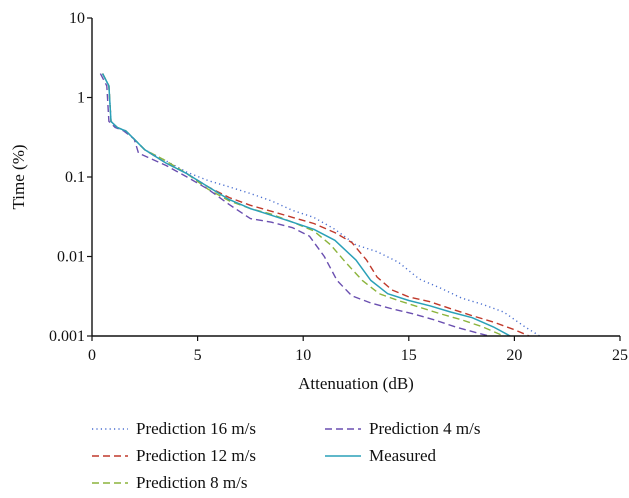 The image size is (629, 498). Describe the element at coordinates (92, 355) in the screenshot. I see `x-tick-label: 0` at that location.